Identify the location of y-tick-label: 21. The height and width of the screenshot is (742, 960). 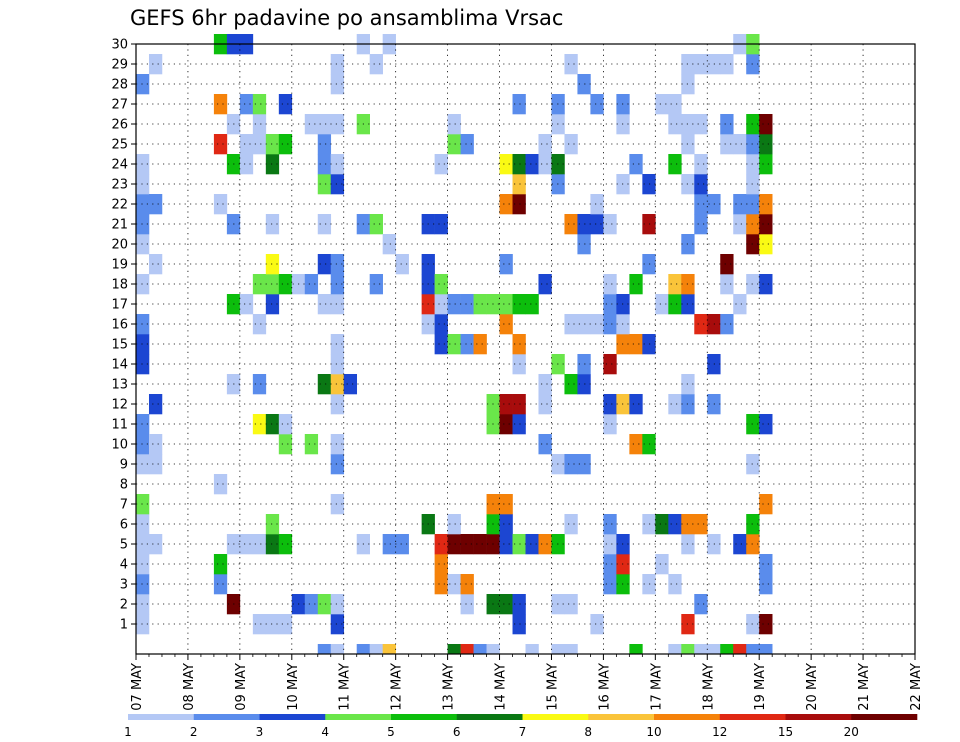
(119, 225).